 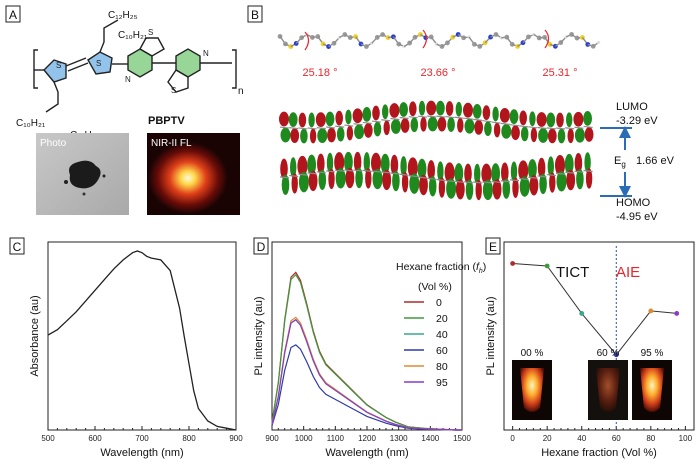 What do you see at coordinates (426, 343) in the screenshot?
I see `pl-legend: 0 20 40 60 80 95` at bounding box center [426, 343].